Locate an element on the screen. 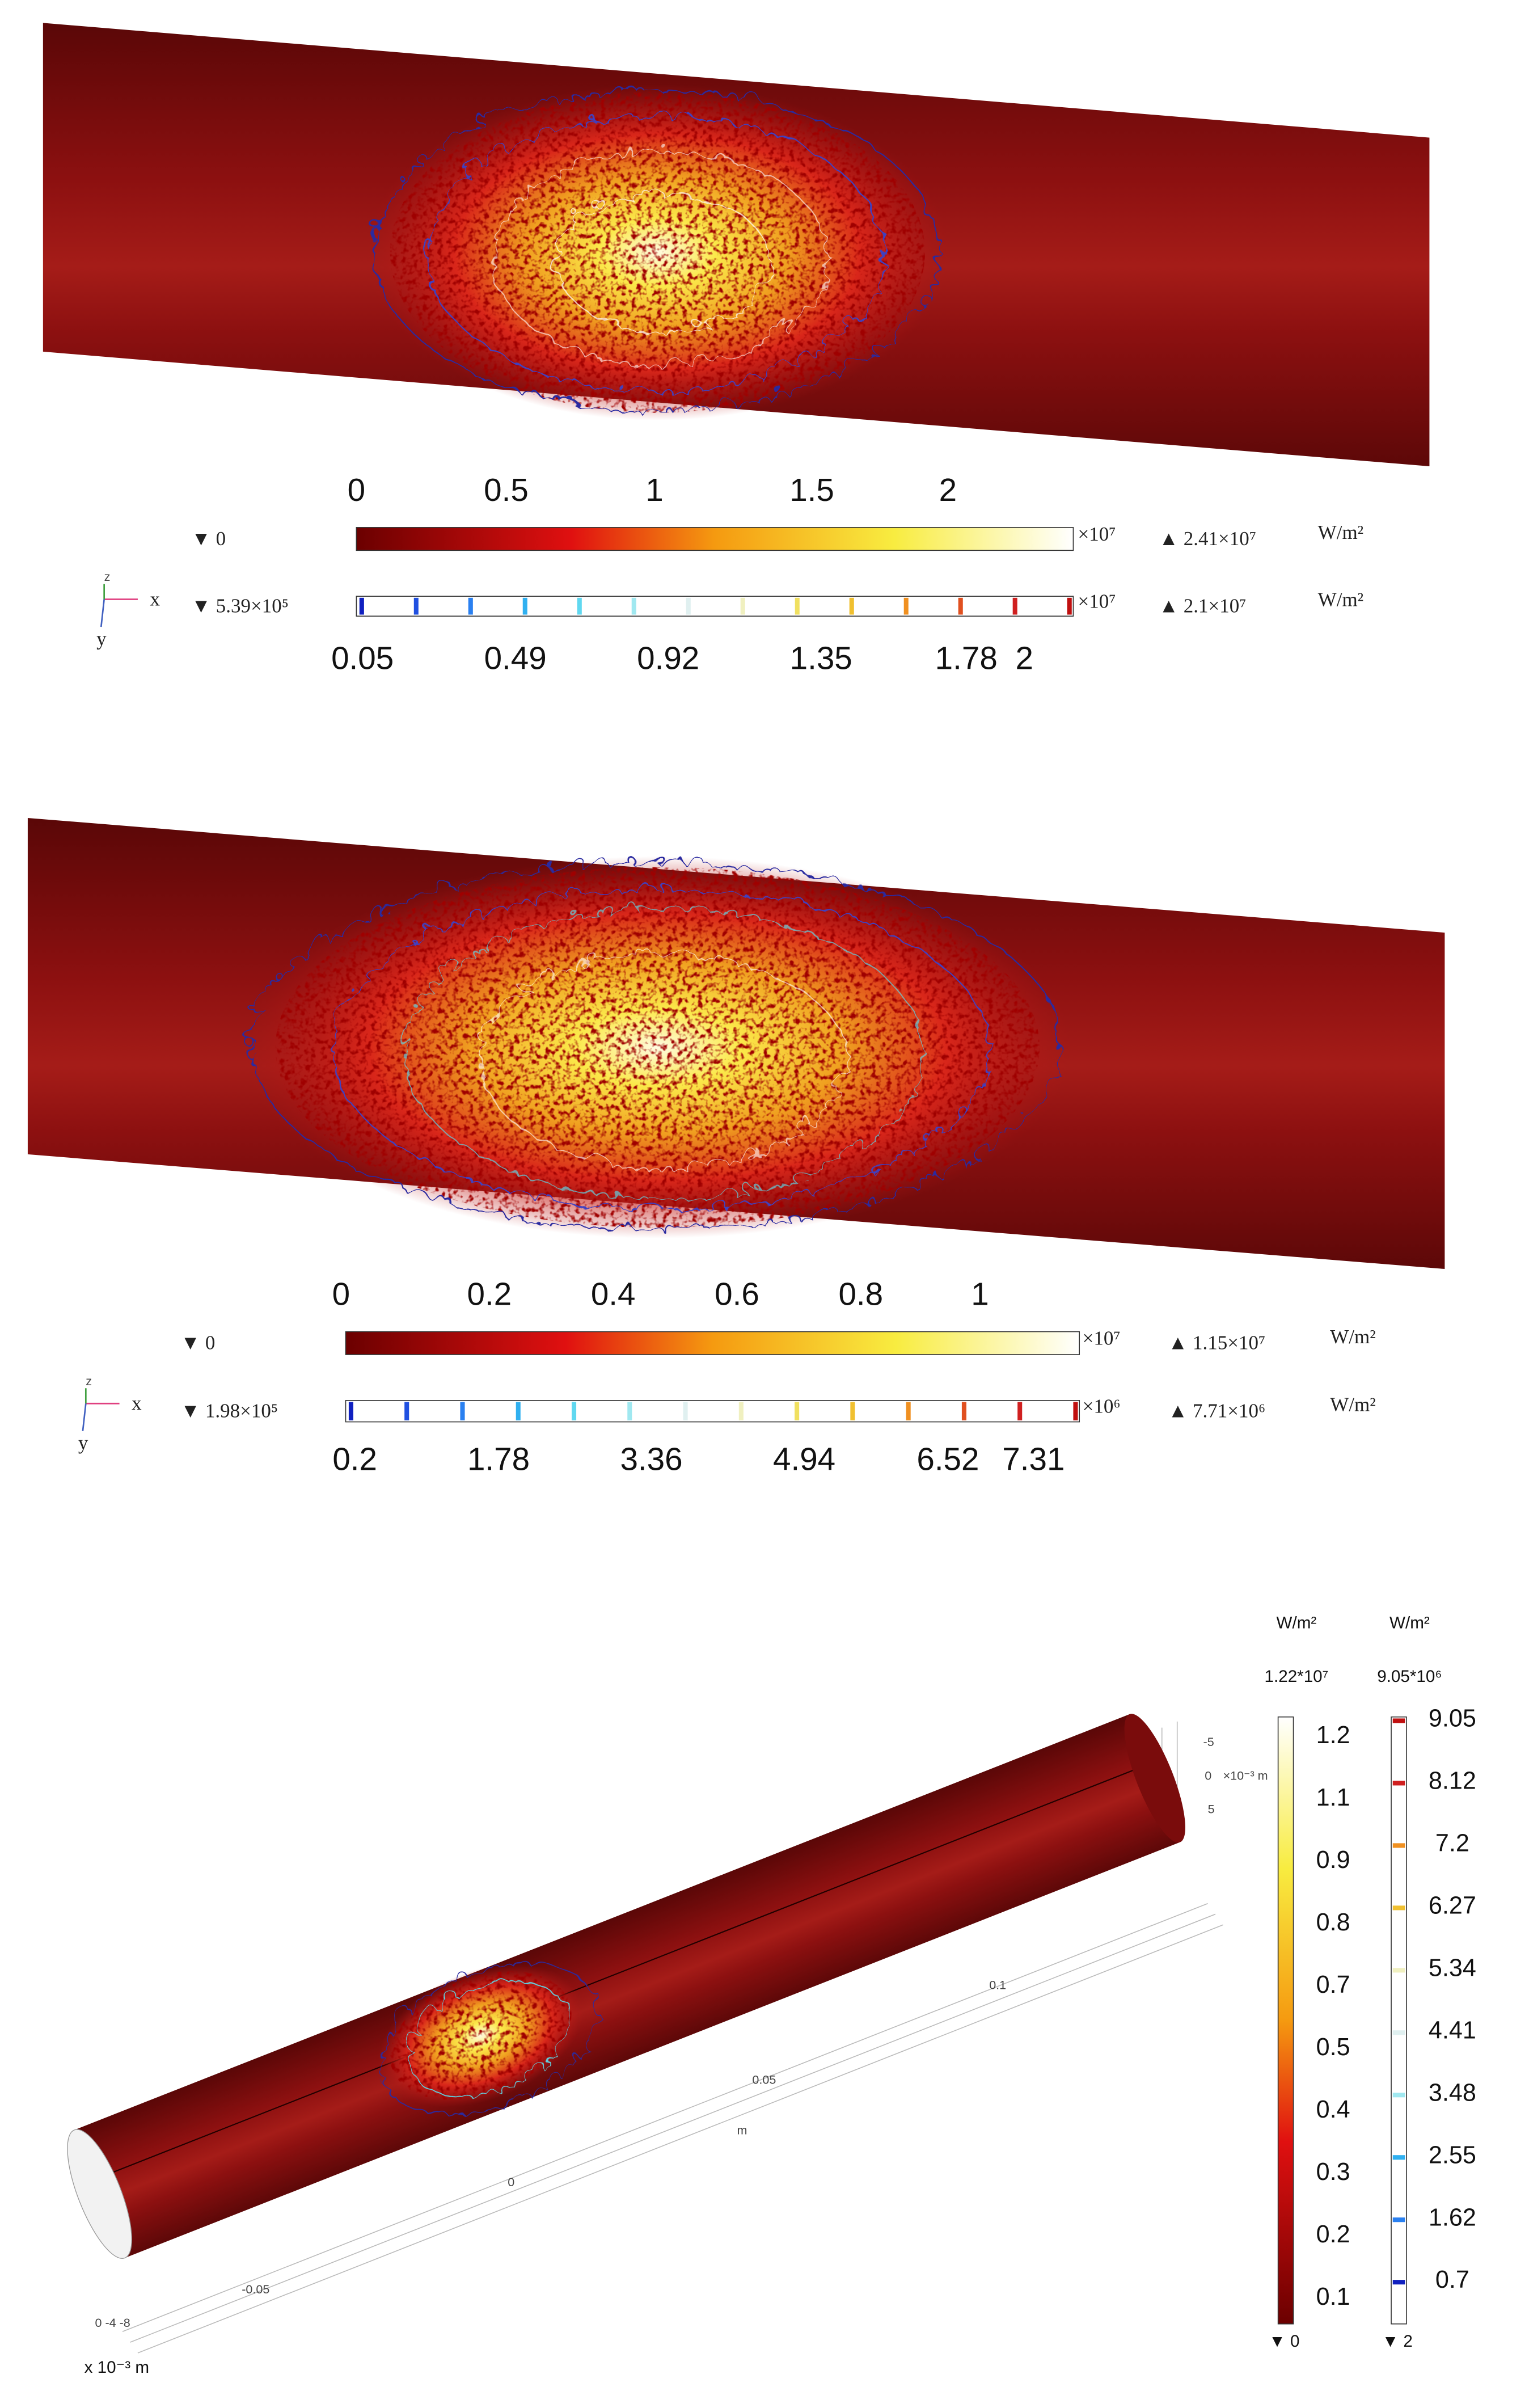 This screenshot has width=1529, height=2408. axis-tick-label: 0 -4 -8 is located at coordinates (112, 2323).